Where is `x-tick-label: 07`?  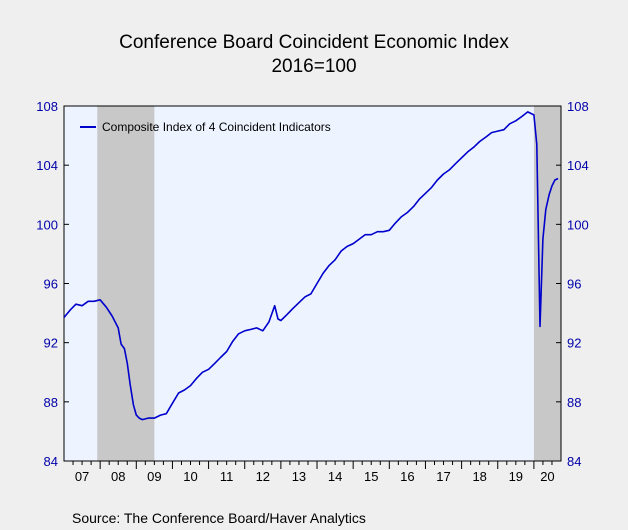 x-tick-label: 07 is located at coordinates (82, 476).